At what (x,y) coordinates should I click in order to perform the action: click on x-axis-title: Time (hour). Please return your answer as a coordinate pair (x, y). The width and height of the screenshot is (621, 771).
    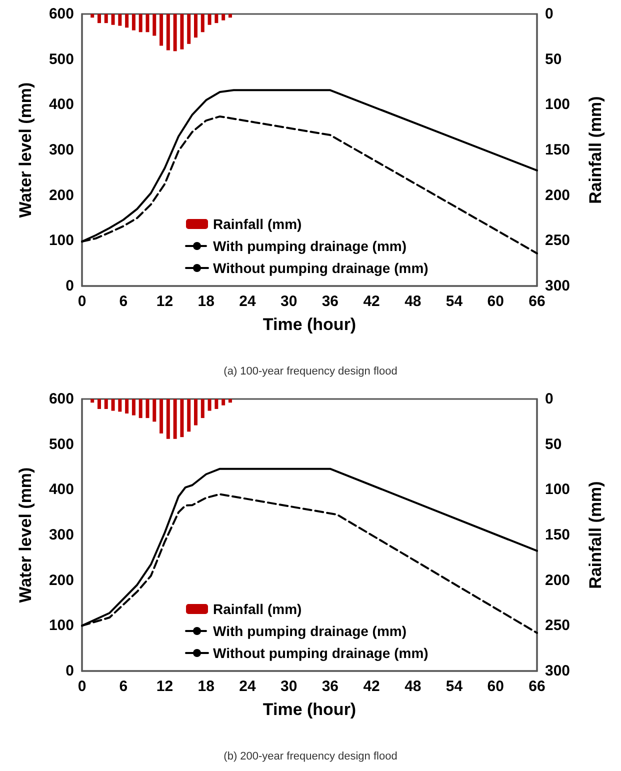
    Looking at the image, I should click on (309, 709).